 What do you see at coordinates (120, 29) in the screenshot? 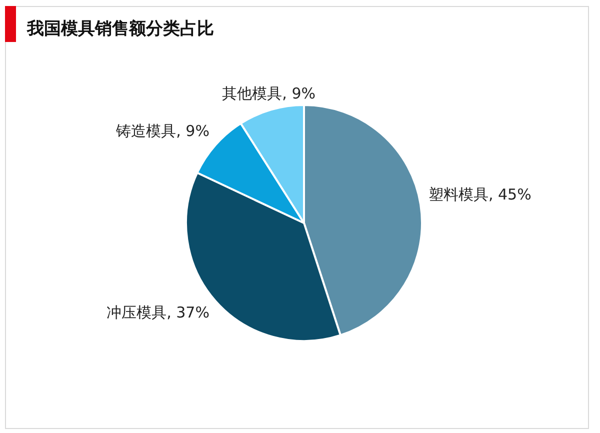
I see `chart-title: 我国模具销售额分类占比` at bounding box center [120, 29].